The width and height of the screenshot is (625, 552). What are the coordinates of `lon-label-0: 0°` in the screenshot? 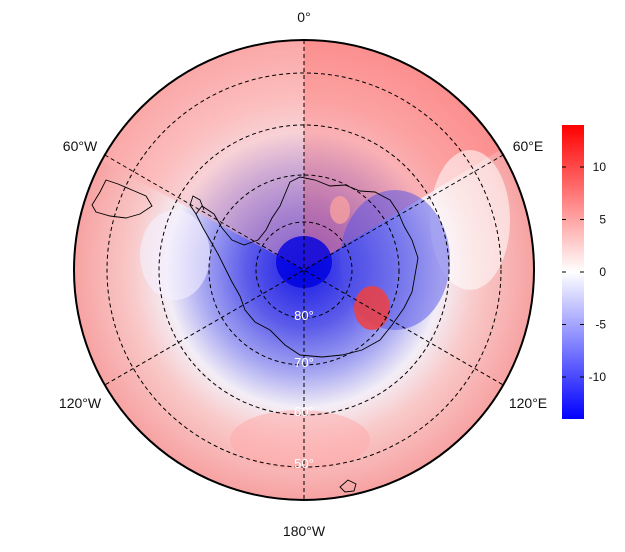 It's located at (303, 17).